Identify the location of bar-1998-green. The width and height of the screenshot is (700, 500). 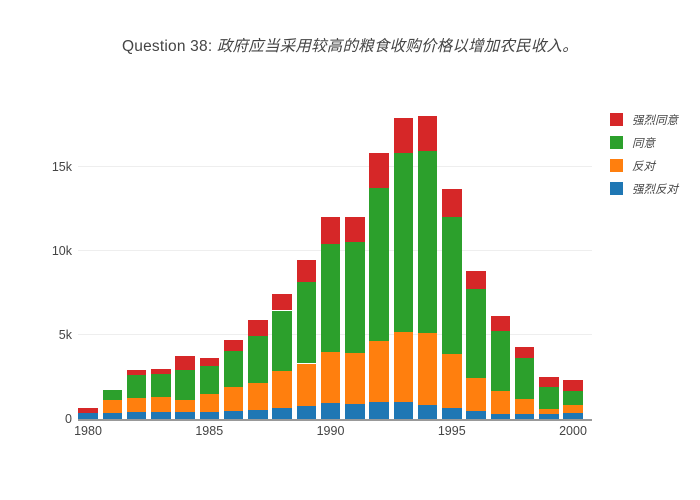
(524, 378).